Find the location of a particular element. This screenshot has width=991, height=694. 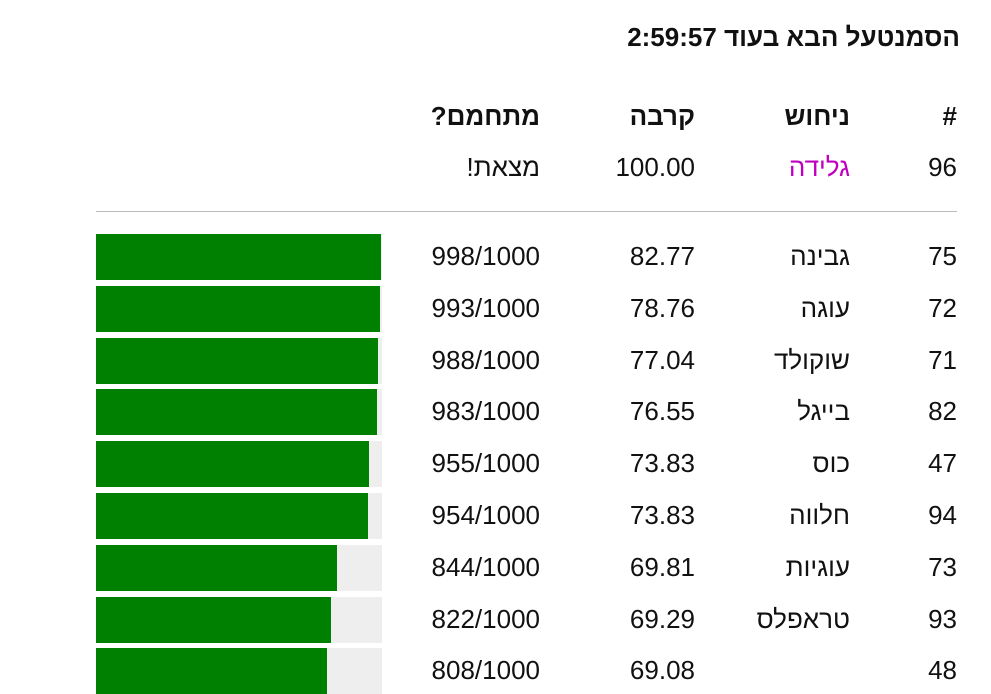

row-proximity: 69.08 is located at coordinates (662, 670).